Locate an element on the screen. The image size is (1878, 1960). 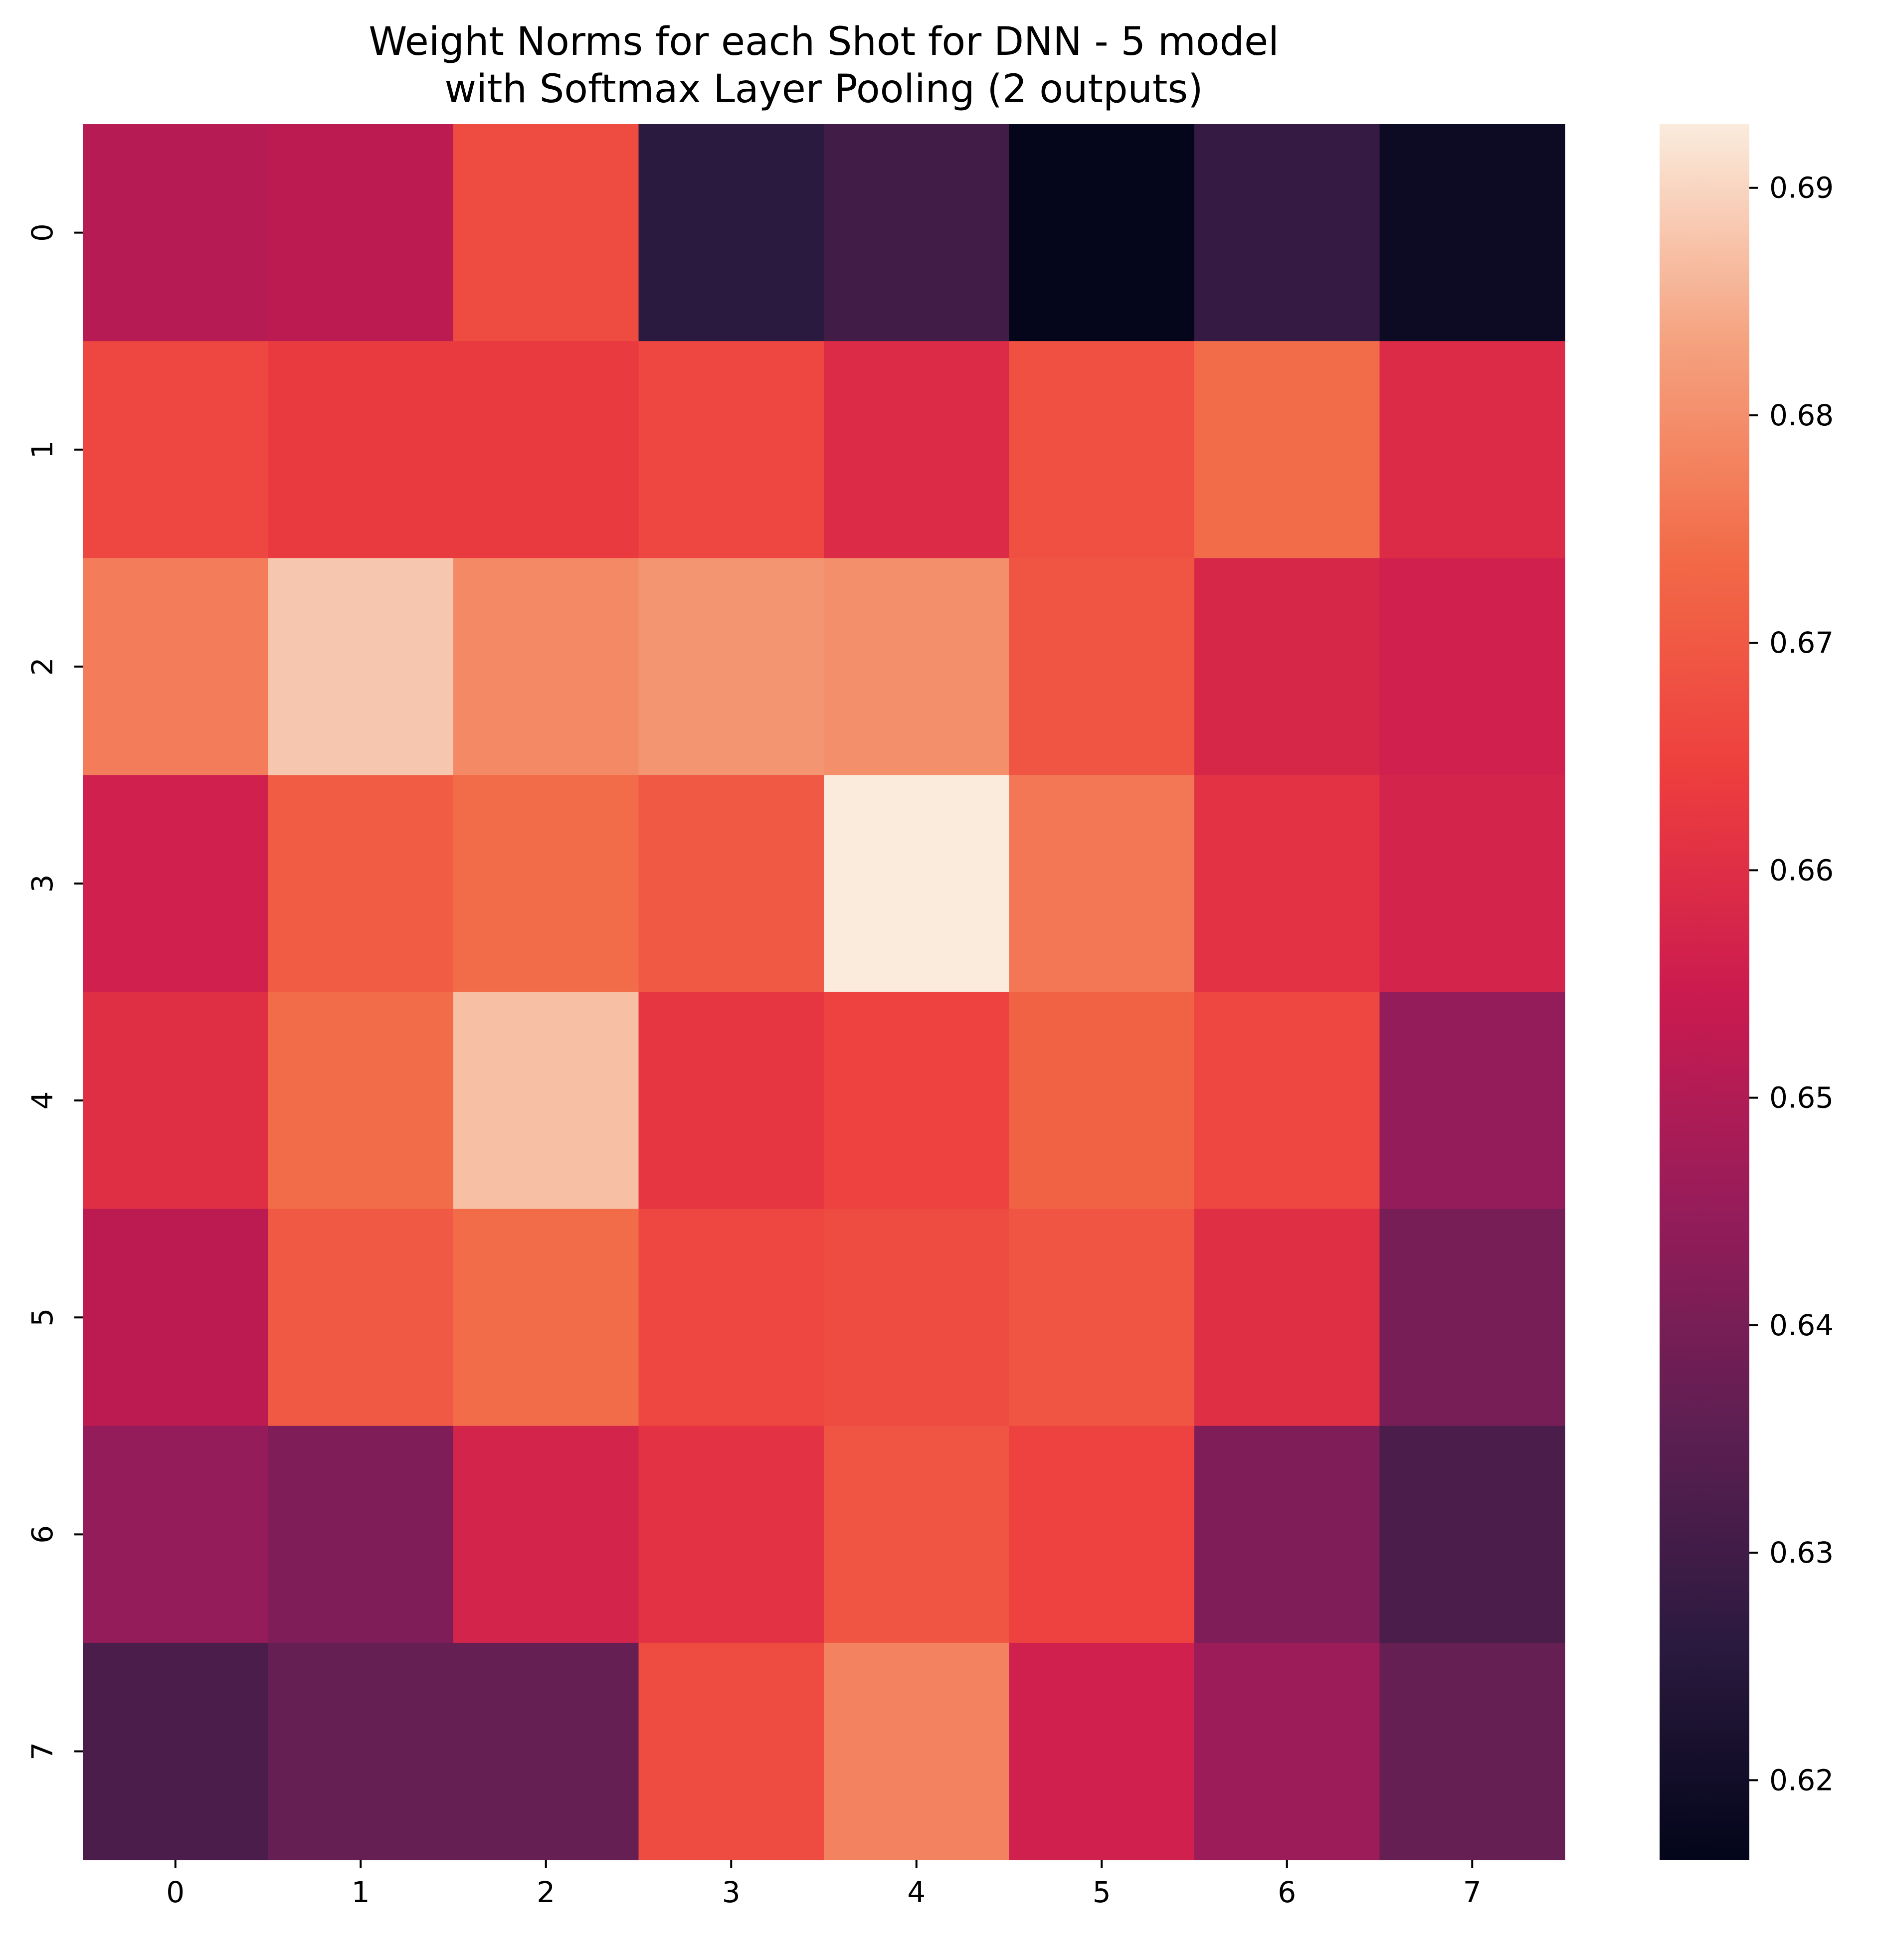
heatmap-cell-r3-c4 is located at coordinates (917, 884).